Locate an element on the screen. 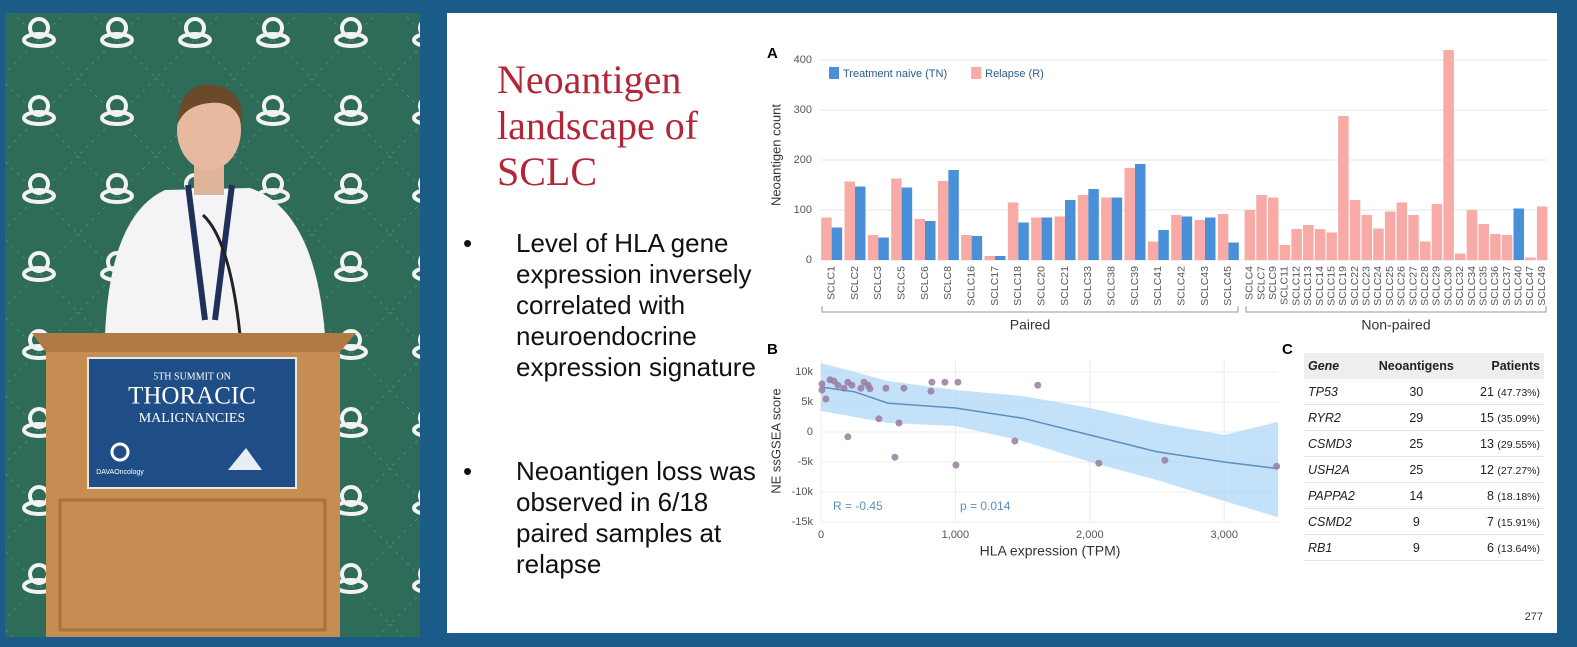 This screenshot has width=1577, height=647. x-axis-label: HLA expression (TPM) is located at coordinates (1050, 551).